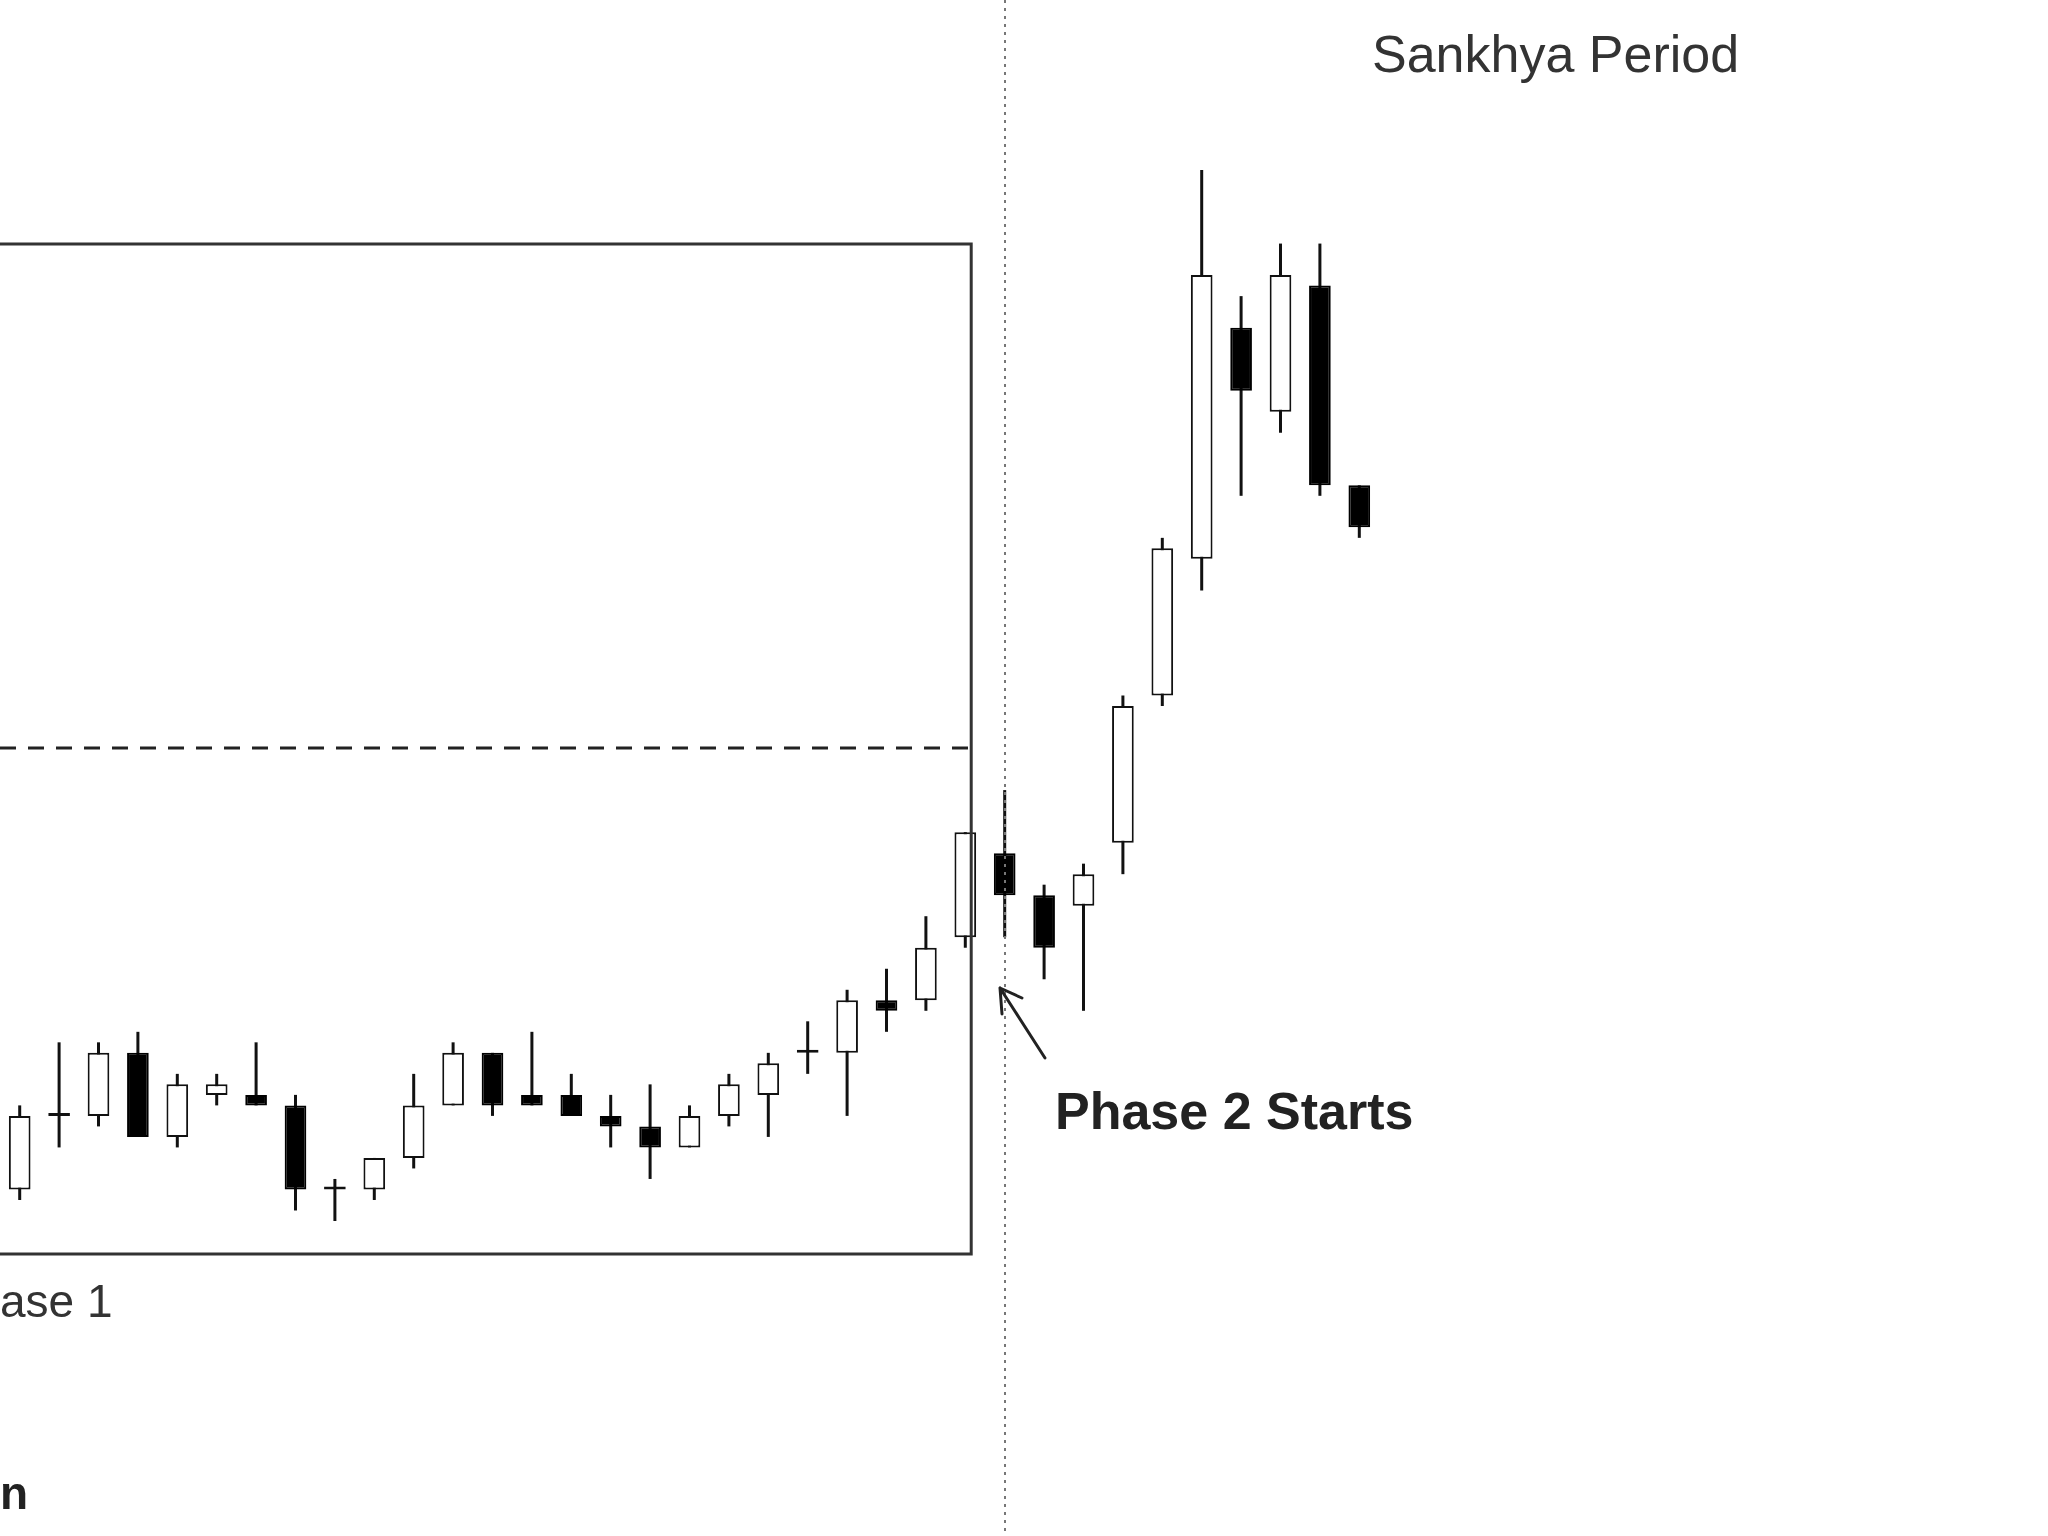  What do you see at coordinates (1234, 1111) in the screenshot?
I see `annotation: Phase 2 Starts` at bounding box center [1234, 1111].